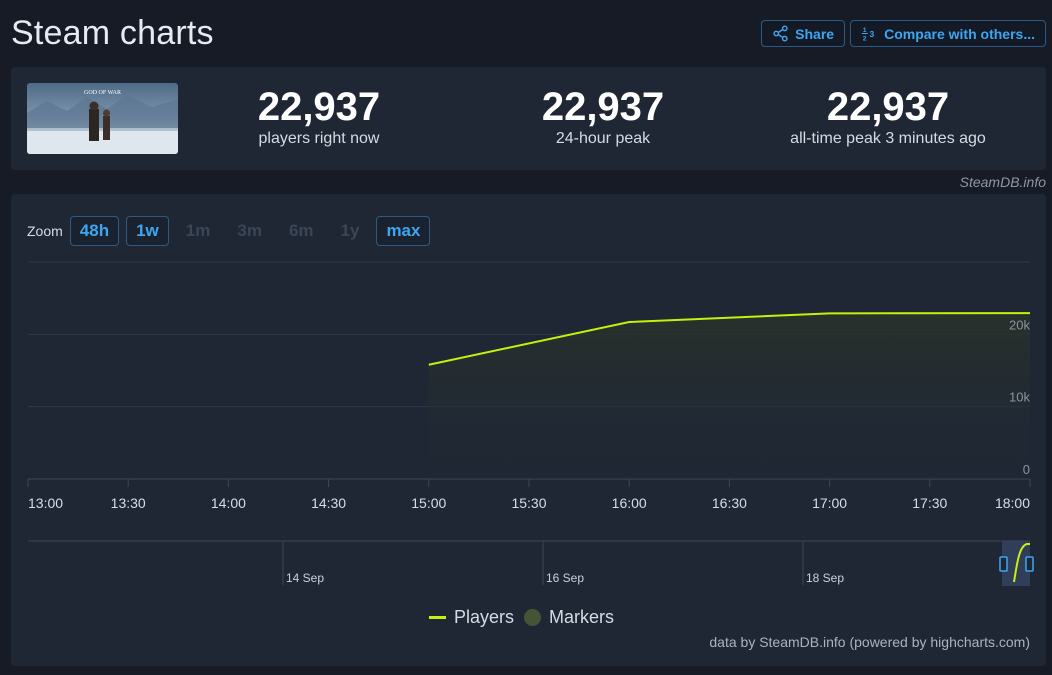  I want to click on navigator-series-line, so click(1021, 563).